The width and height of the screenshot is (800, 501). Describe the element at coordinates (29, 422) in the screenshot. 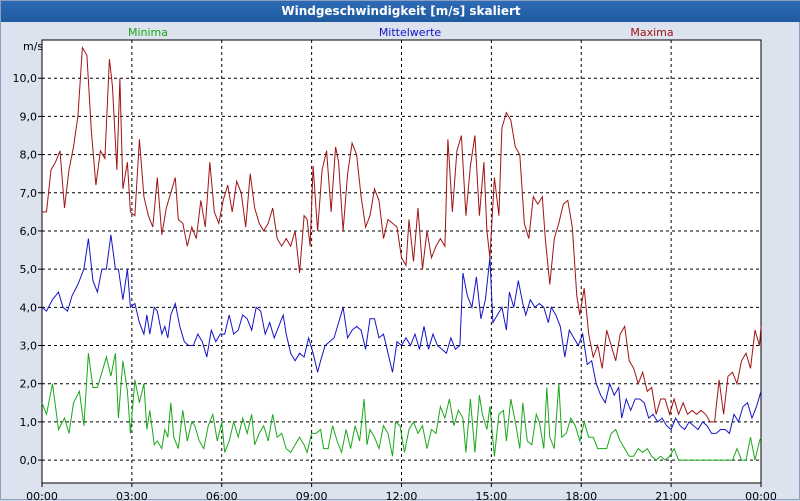

I see `y-tick-label: 1,0` at that location.